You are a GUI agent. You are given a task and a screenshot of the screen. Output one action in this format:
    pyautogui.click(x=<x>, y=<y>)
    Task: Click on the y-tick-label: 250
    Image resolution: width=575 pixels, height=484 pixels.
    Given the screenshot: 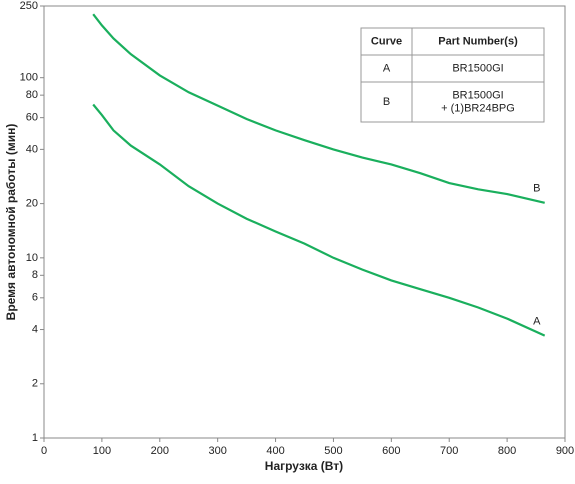 What is the action you would take?
    pyautogui.click(x=29, y=6)
    